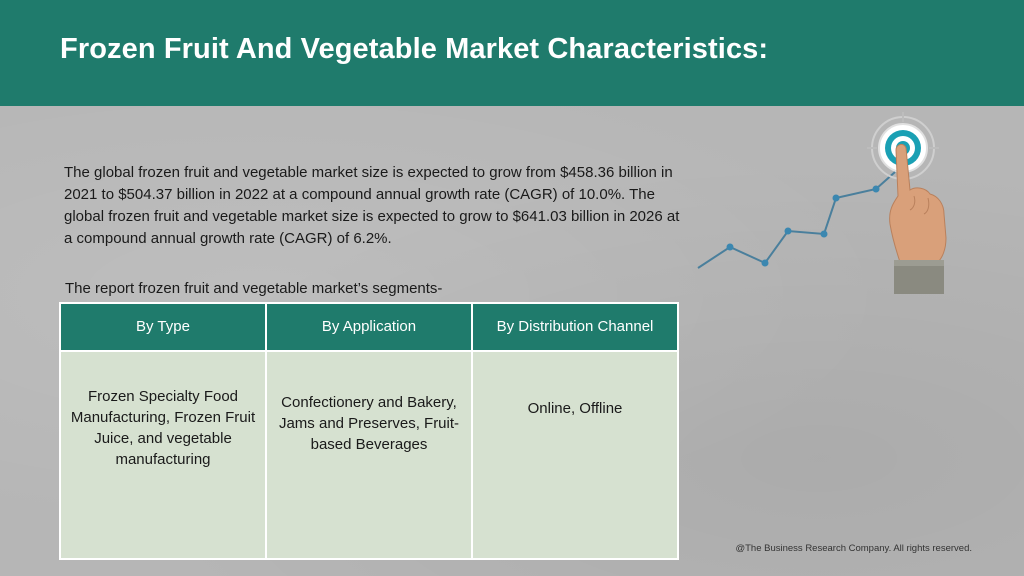 The image size is (1024, 576). Describe the element at coordinates (575, 327) in the screenshot. I see `header-by-distribution-channel: By Distribution Channel` at that location.